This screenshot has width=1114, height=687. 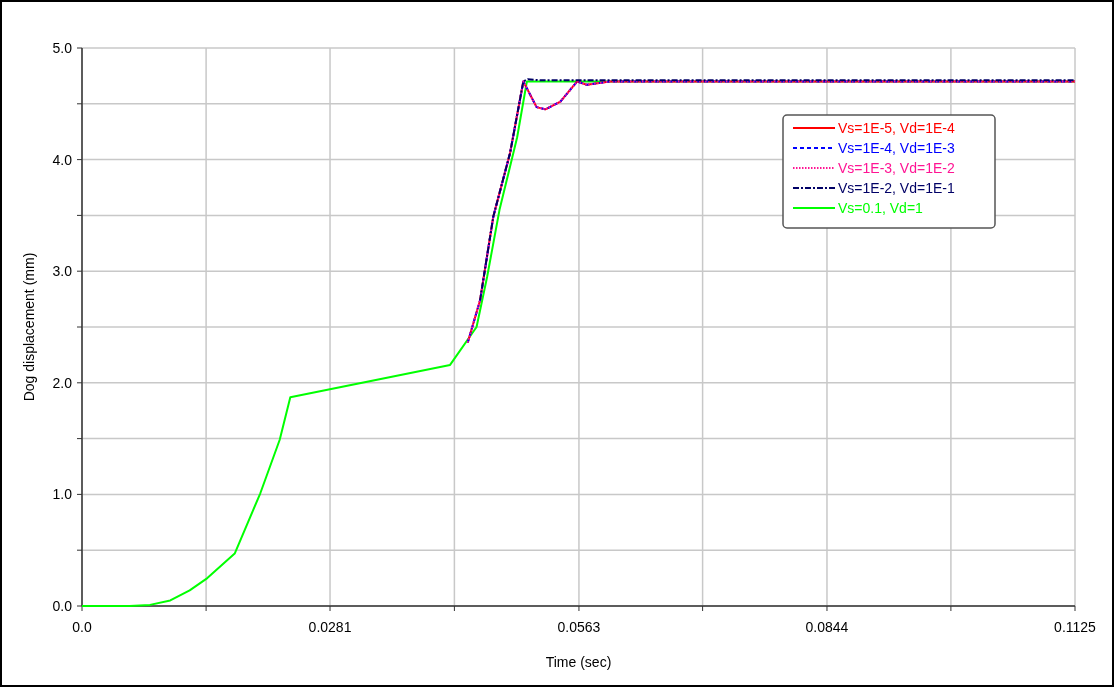 What do you see at coordinates (896, 128) in the screenshot?
I see `legend-label: Vs=1E-5, Vd=1E-4` at bounding box center [896, 128].